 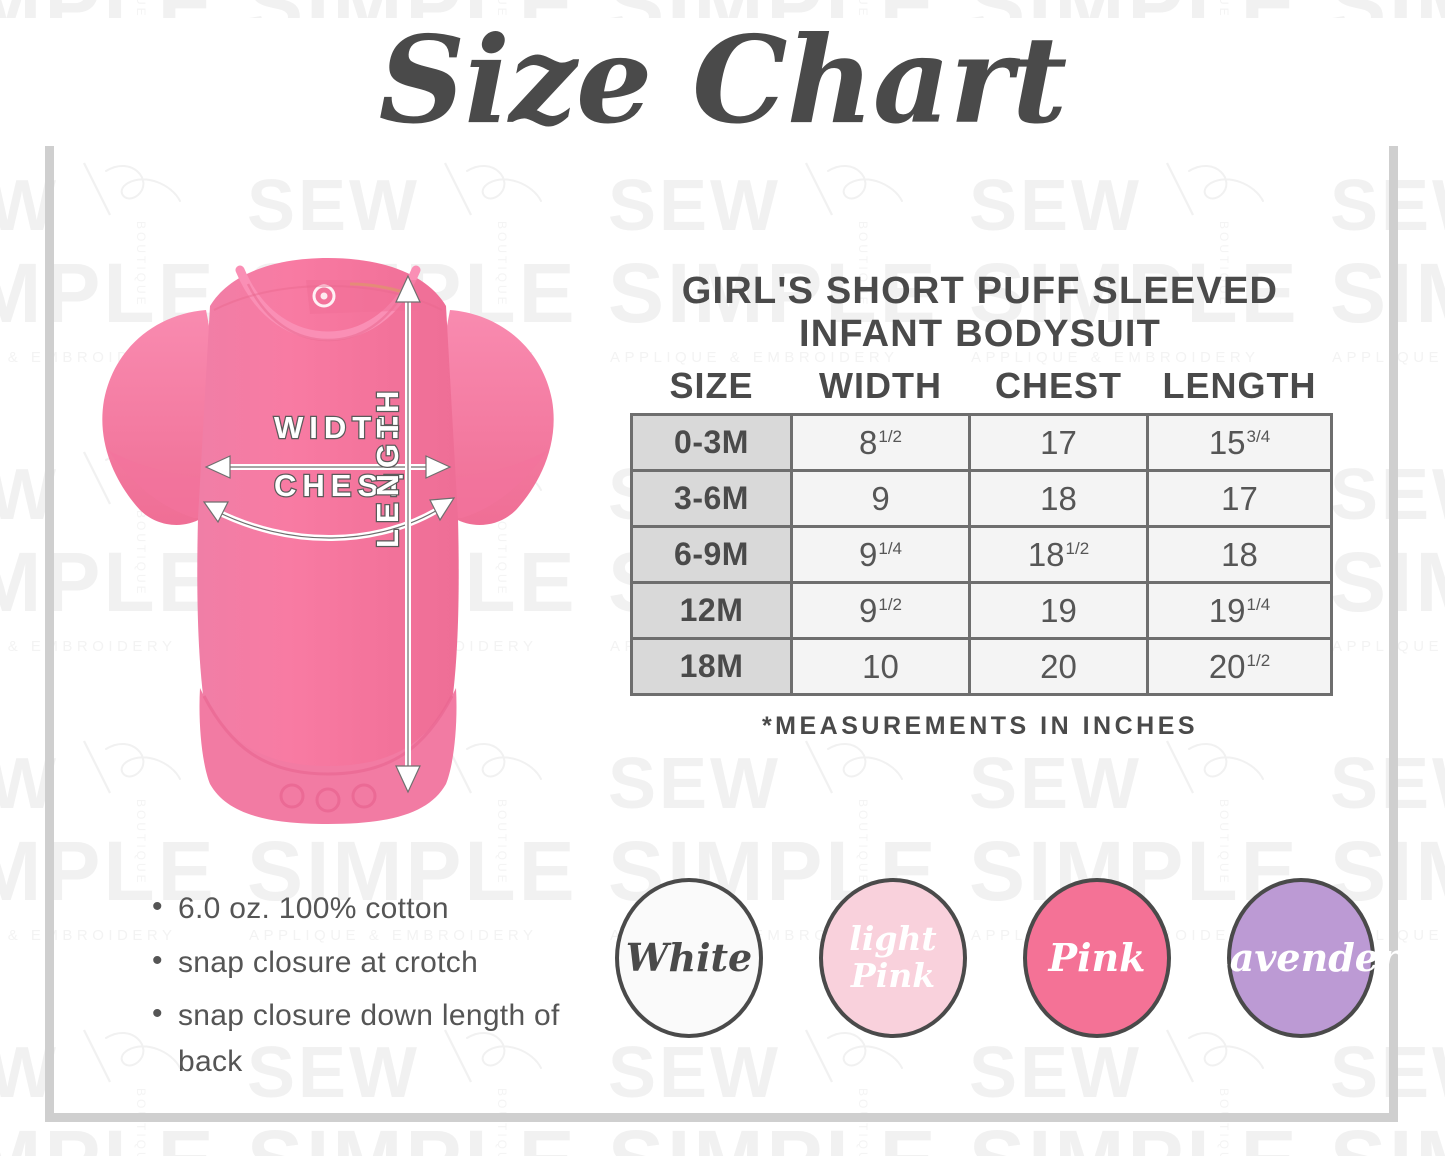 I want to click on color-swatch-label: Pink, so click(x=1097, y=957).